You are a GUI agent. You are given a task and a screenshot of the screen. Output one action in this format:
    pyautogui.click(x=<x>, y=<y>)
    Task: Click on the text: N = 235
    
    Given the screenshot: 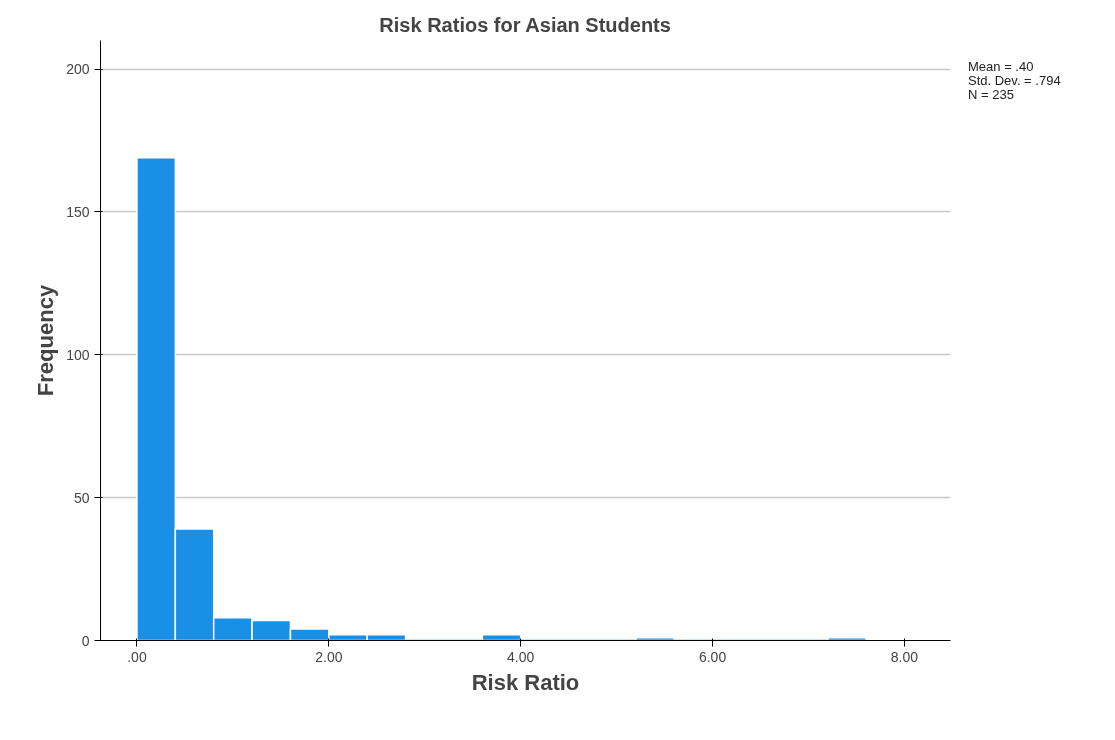 What is the action you would take?
    pyautogui.click(x=991, y=94)
    